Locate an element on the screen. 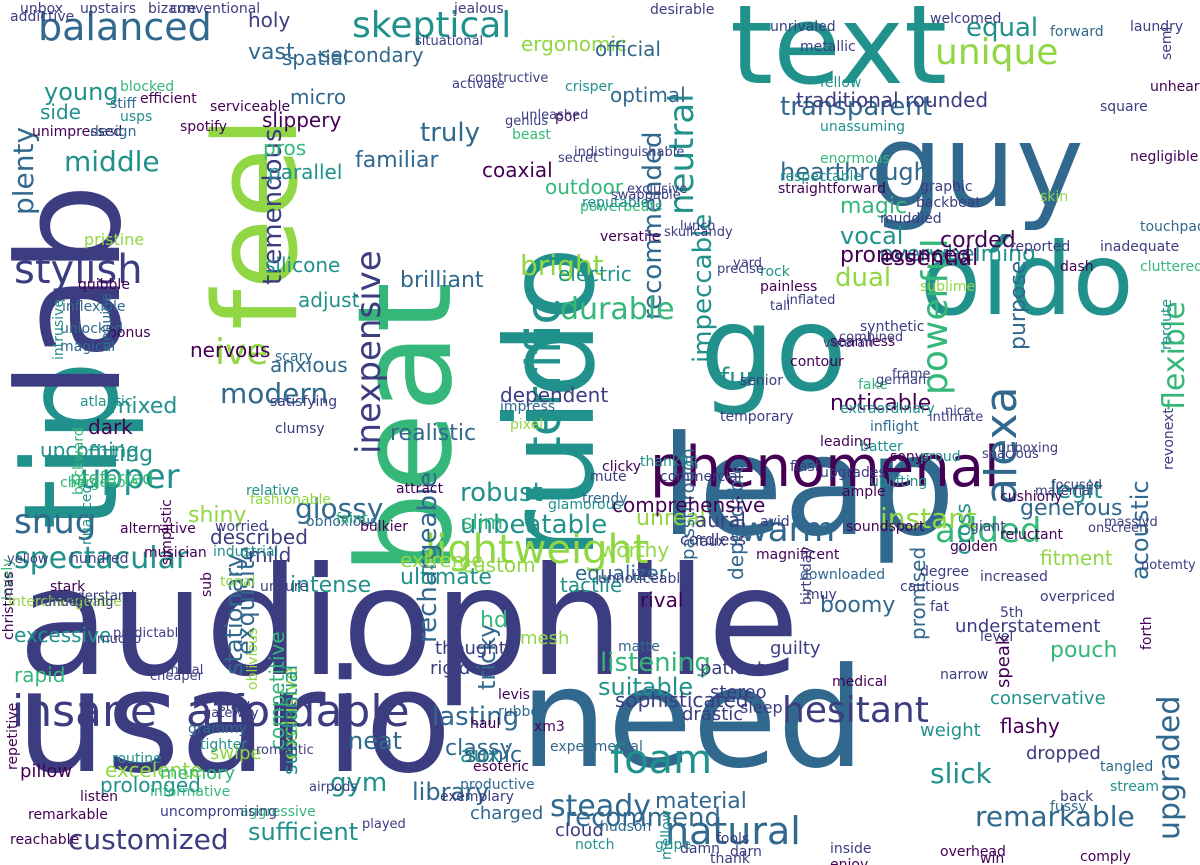  word-cloud-term: square is located at coordinates (1124, 107).